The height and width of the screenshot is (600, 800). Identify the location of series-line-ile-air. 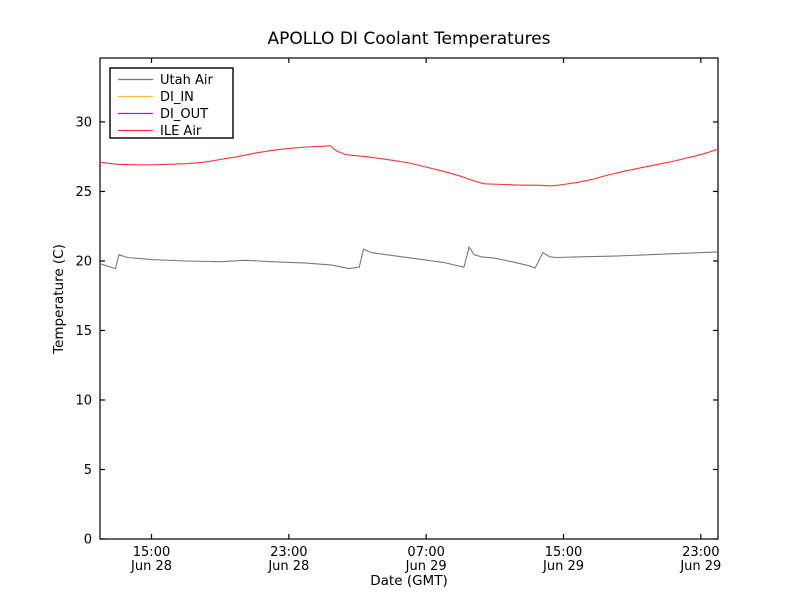
(409, 166).